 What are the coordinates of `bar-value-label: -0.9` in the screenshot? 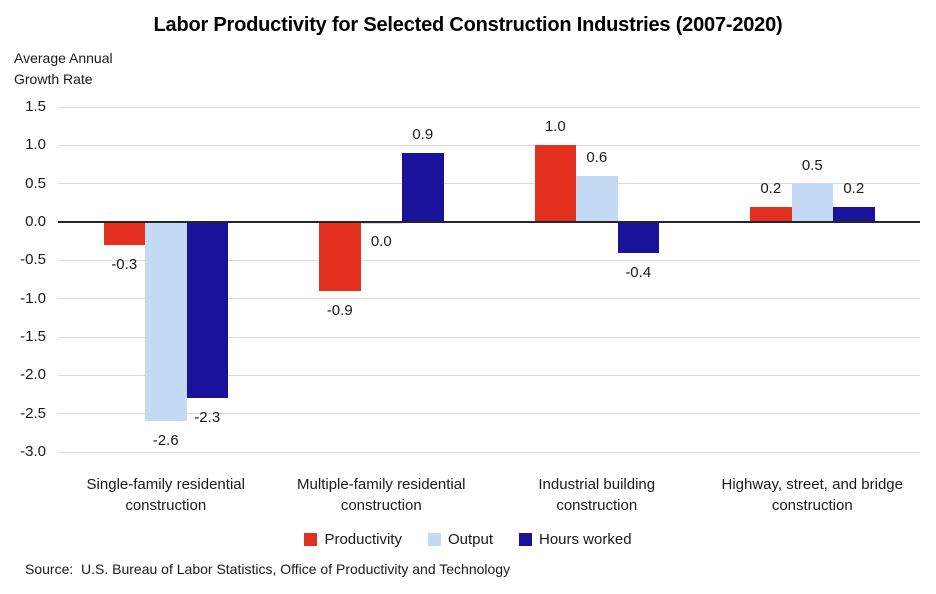 It's located at (339, 310).